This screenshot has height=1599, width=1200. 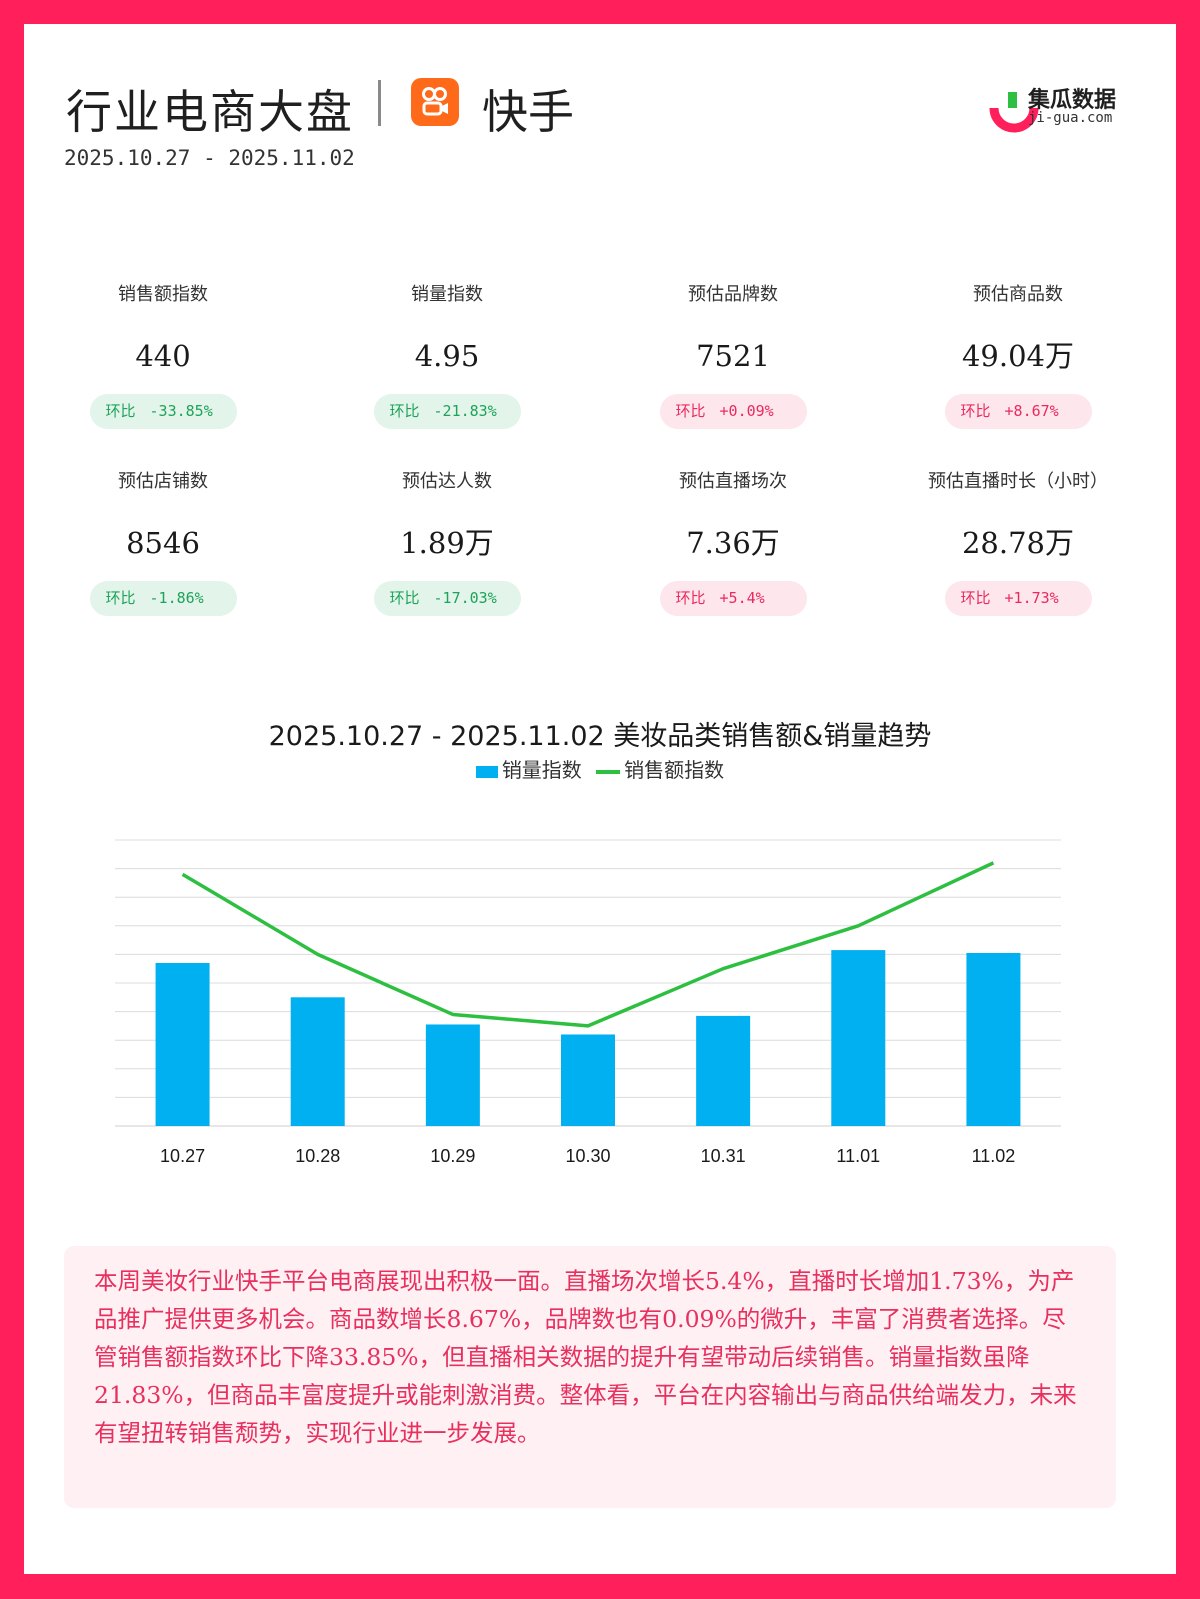 I want to click on metric-label: 销量指数, so click(x=447, y=294).